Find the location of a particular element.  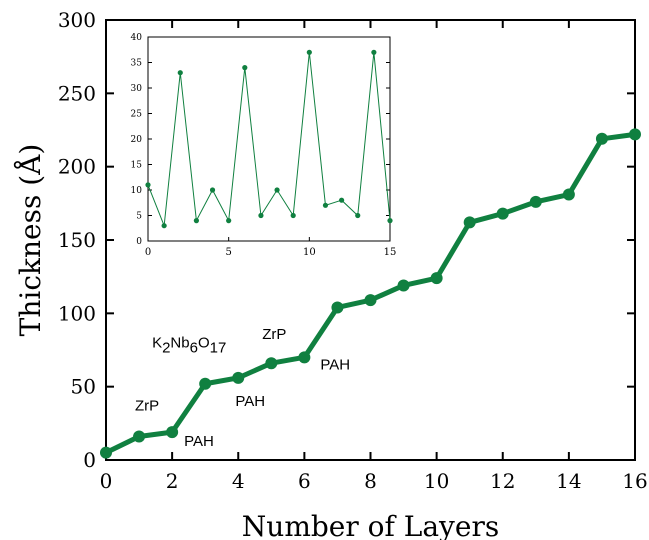

y-tick-label: 50 is located at coordinates (83, 387).